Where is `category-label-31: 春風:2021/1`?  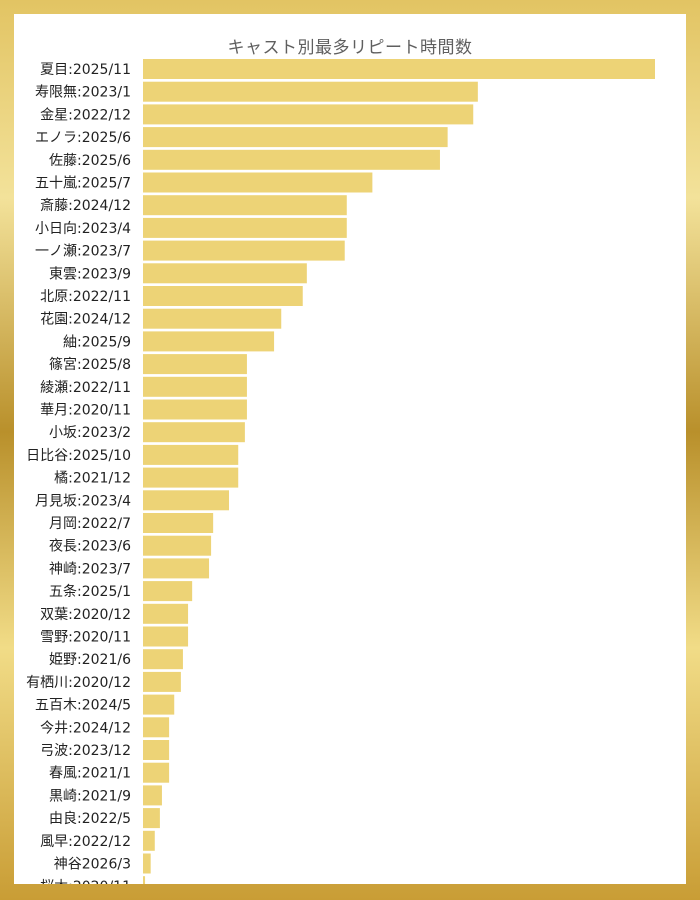 category-label-31: 春風:2021/1 is located at coordinates (90, 774).